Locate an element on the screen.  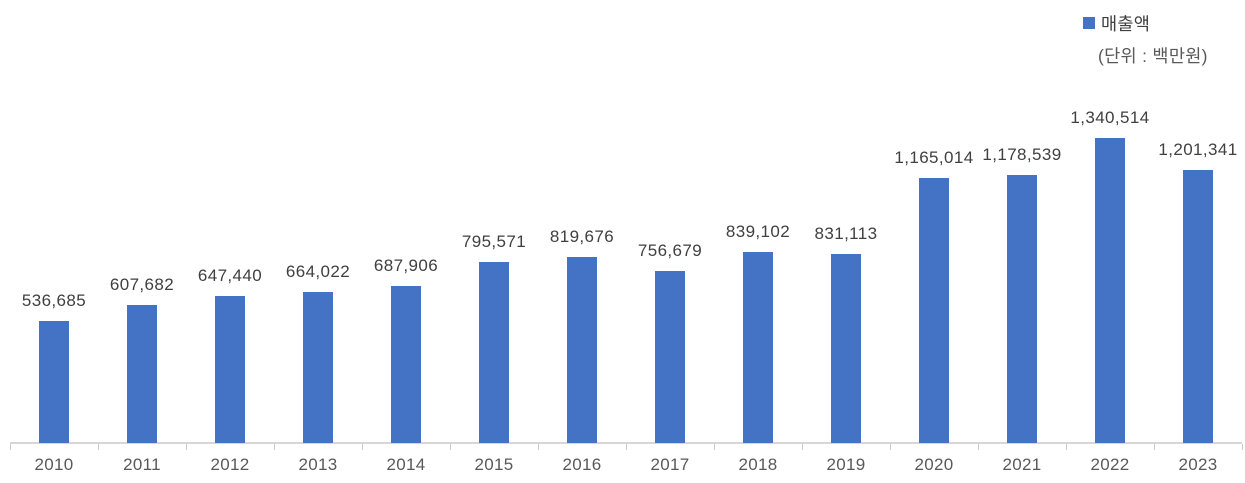
x-axis-label: 2020 is located at coordinates (934, 464).